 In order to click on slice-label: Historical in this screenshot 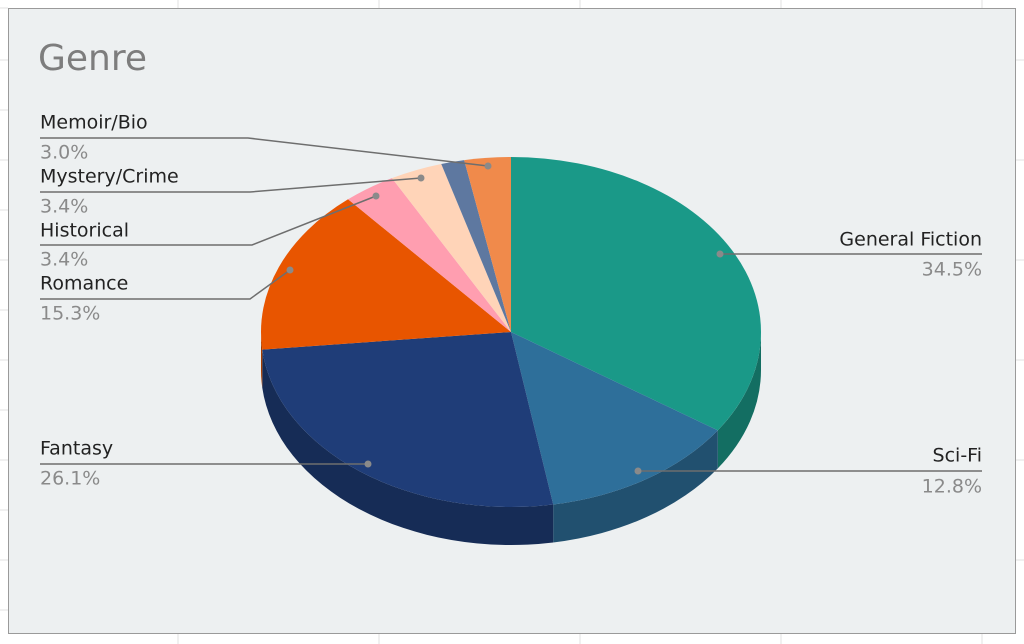, I will do `click(84, 231)`.